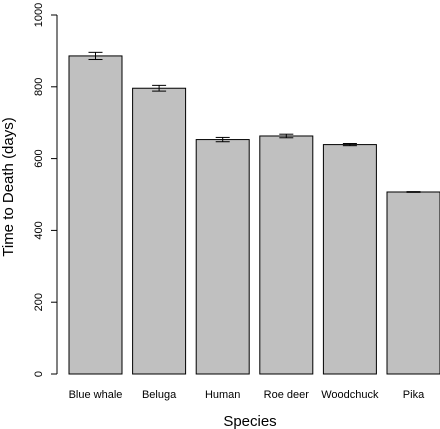 Image resolution: width=440 pixels, height=429 pixels. What do you see at coordinates (39, 158) in the screenshot?
I see `y-tick-label: 600` at bounding box center [39, 158].